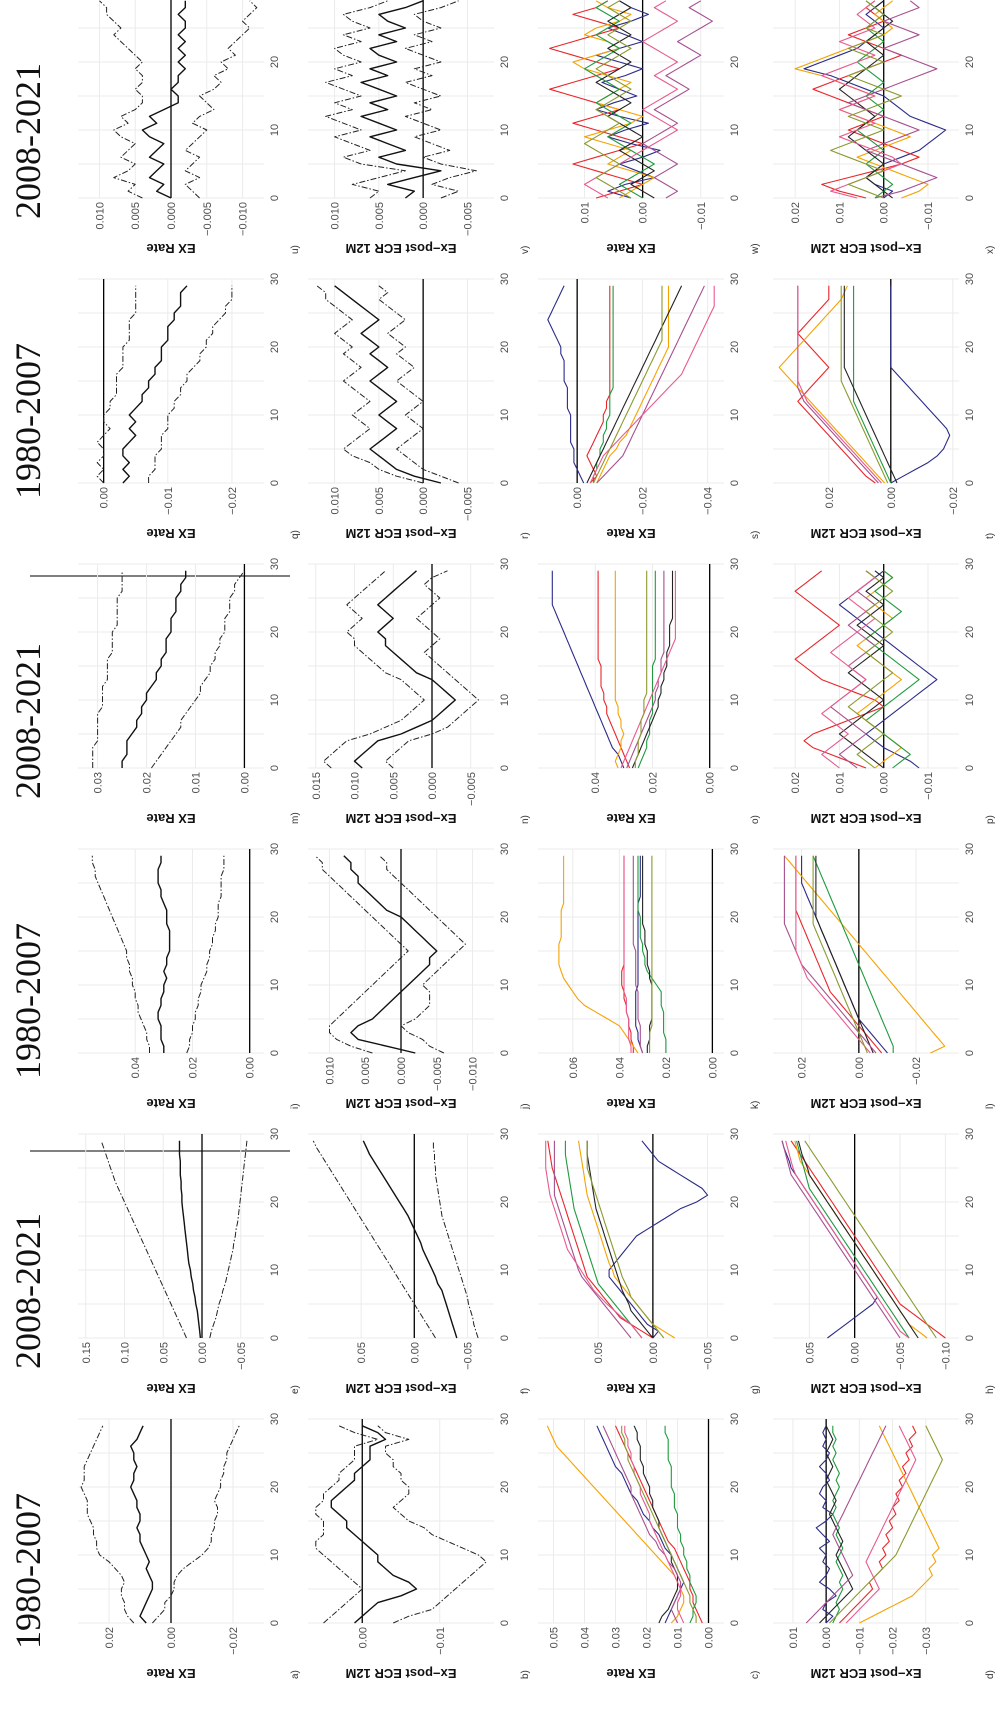 This screenshot has height=1721, width=995. What do you see at coordinates (866, 818) in the screenshot?
I see `panel-p-ylabel: Ex−post ECR 12M` at bounding box center [866, 818].